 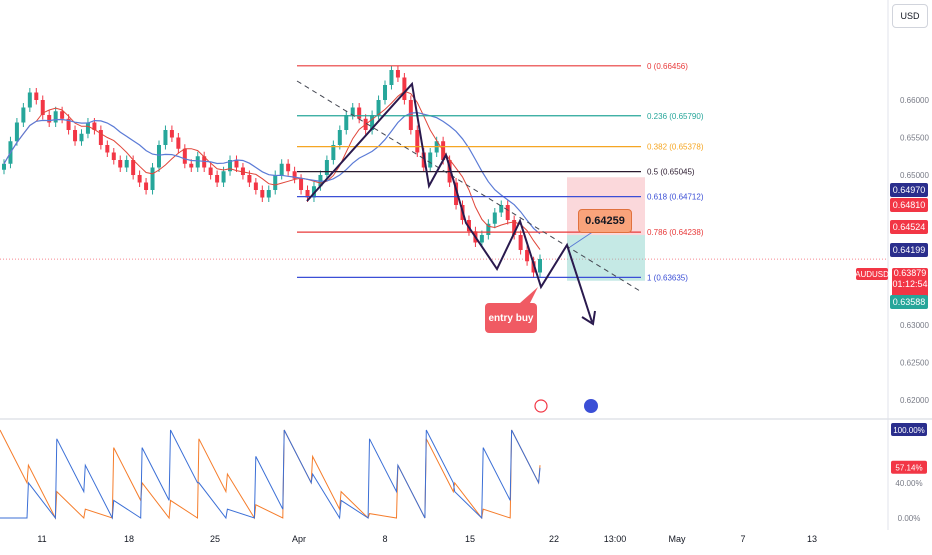 What do you see at coordinates (511, 318) in the screenshot?
I see `entry-buy-annotation: entry buy` at bounding box center [511, 318].